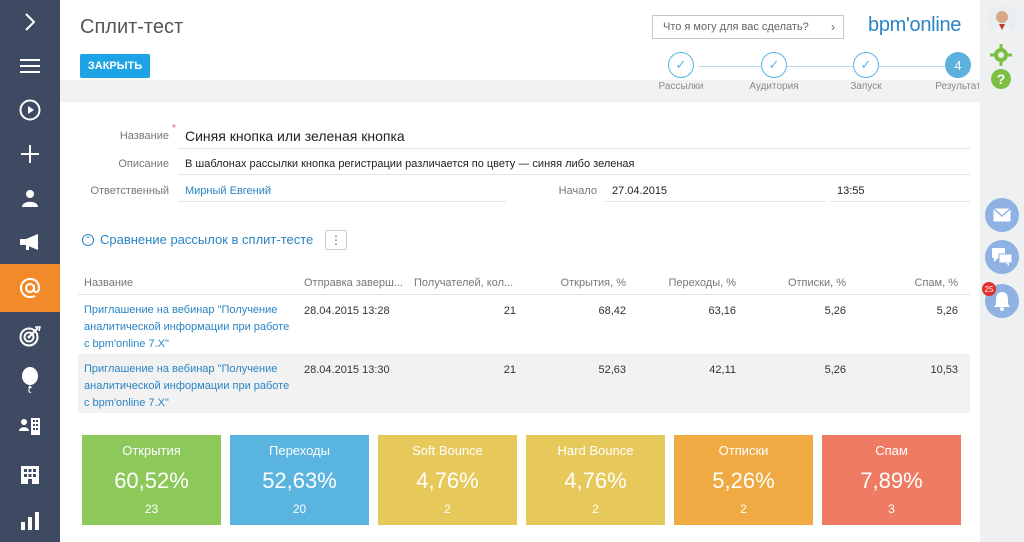 The image size is (1024, 542). I want to click on column-header: Отписки, %, so click(816, 283).